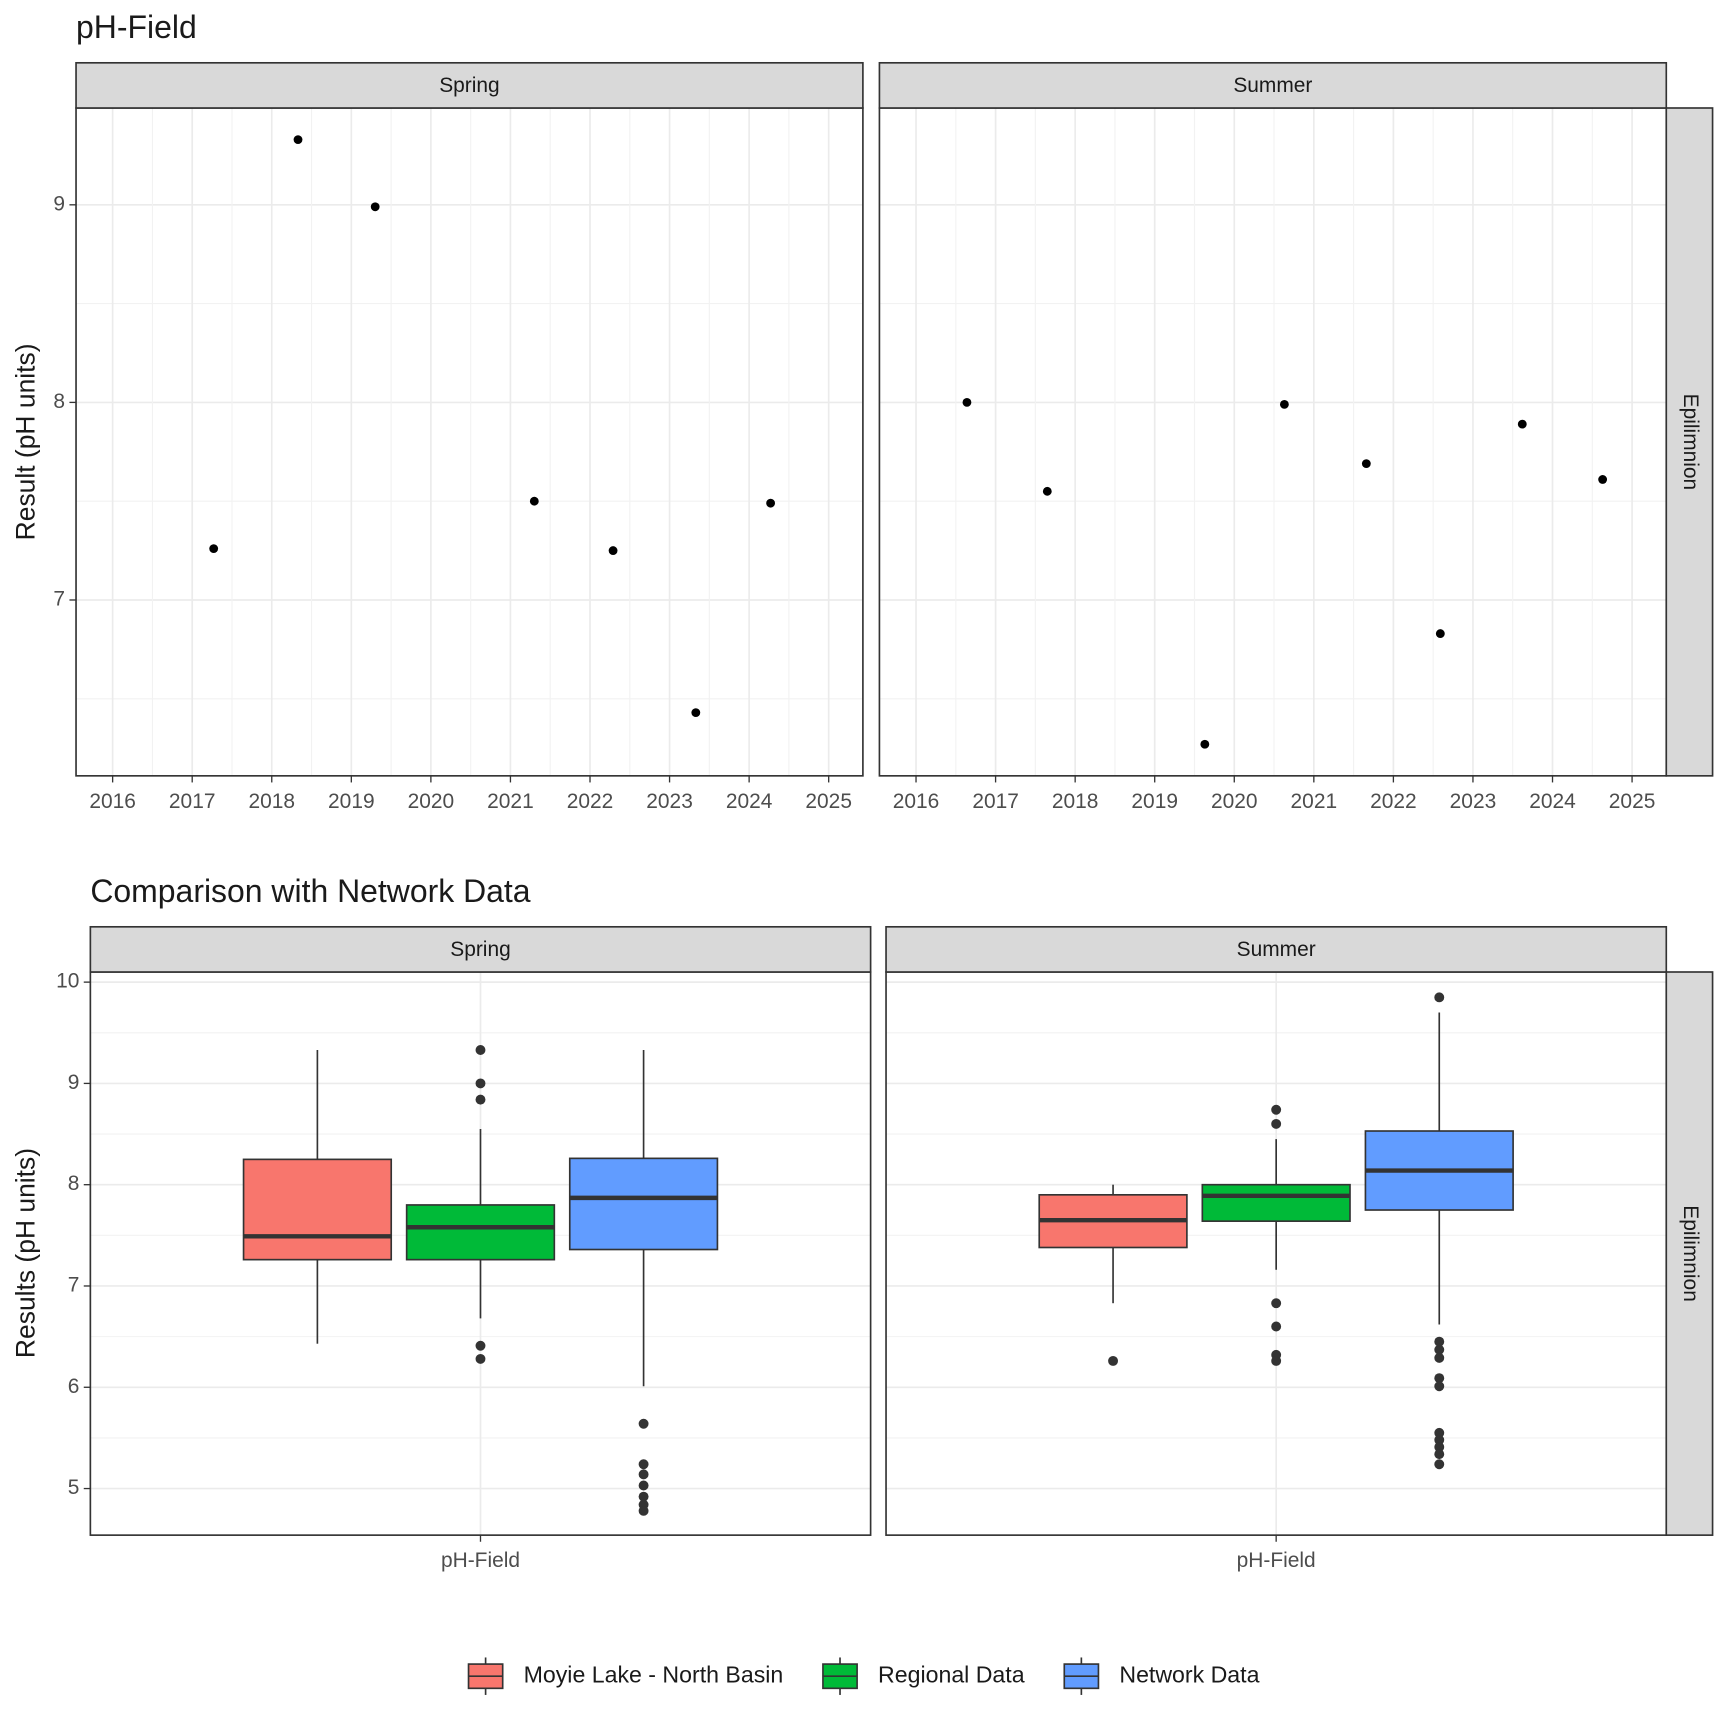 This screenshot has width=1728, height=1728. What do you see at coordinates (67, 981) in the screenshot?
I see `y-tick-label: 10` at bounding box center [67, 981].